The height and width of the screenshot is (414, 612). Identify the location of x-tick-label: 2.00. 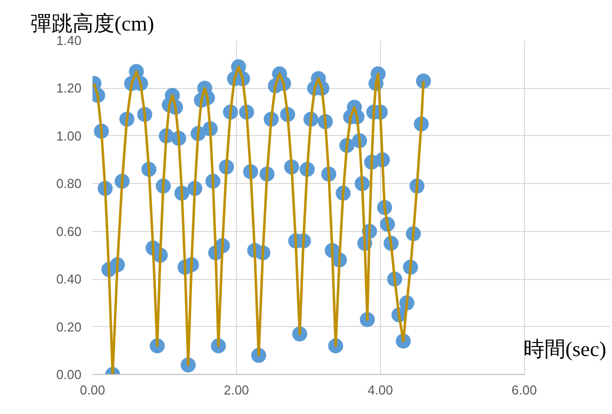
(237, 390).